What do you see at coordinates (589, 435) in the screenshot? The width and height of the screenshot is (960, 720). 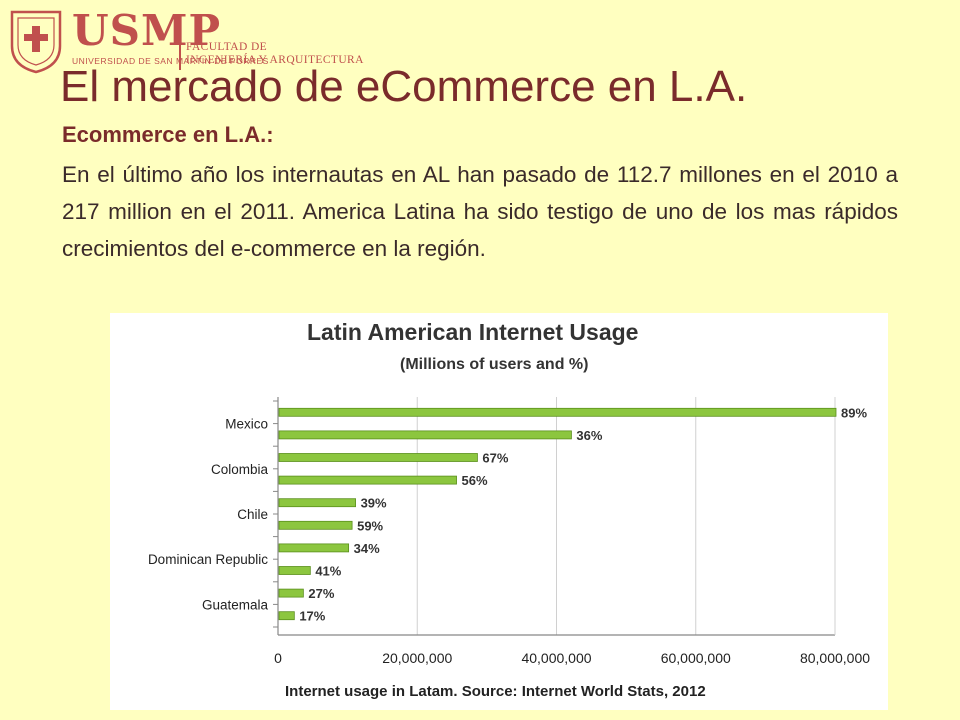 I see `bar-data-label: 36%` at bounding box center [589, 435].